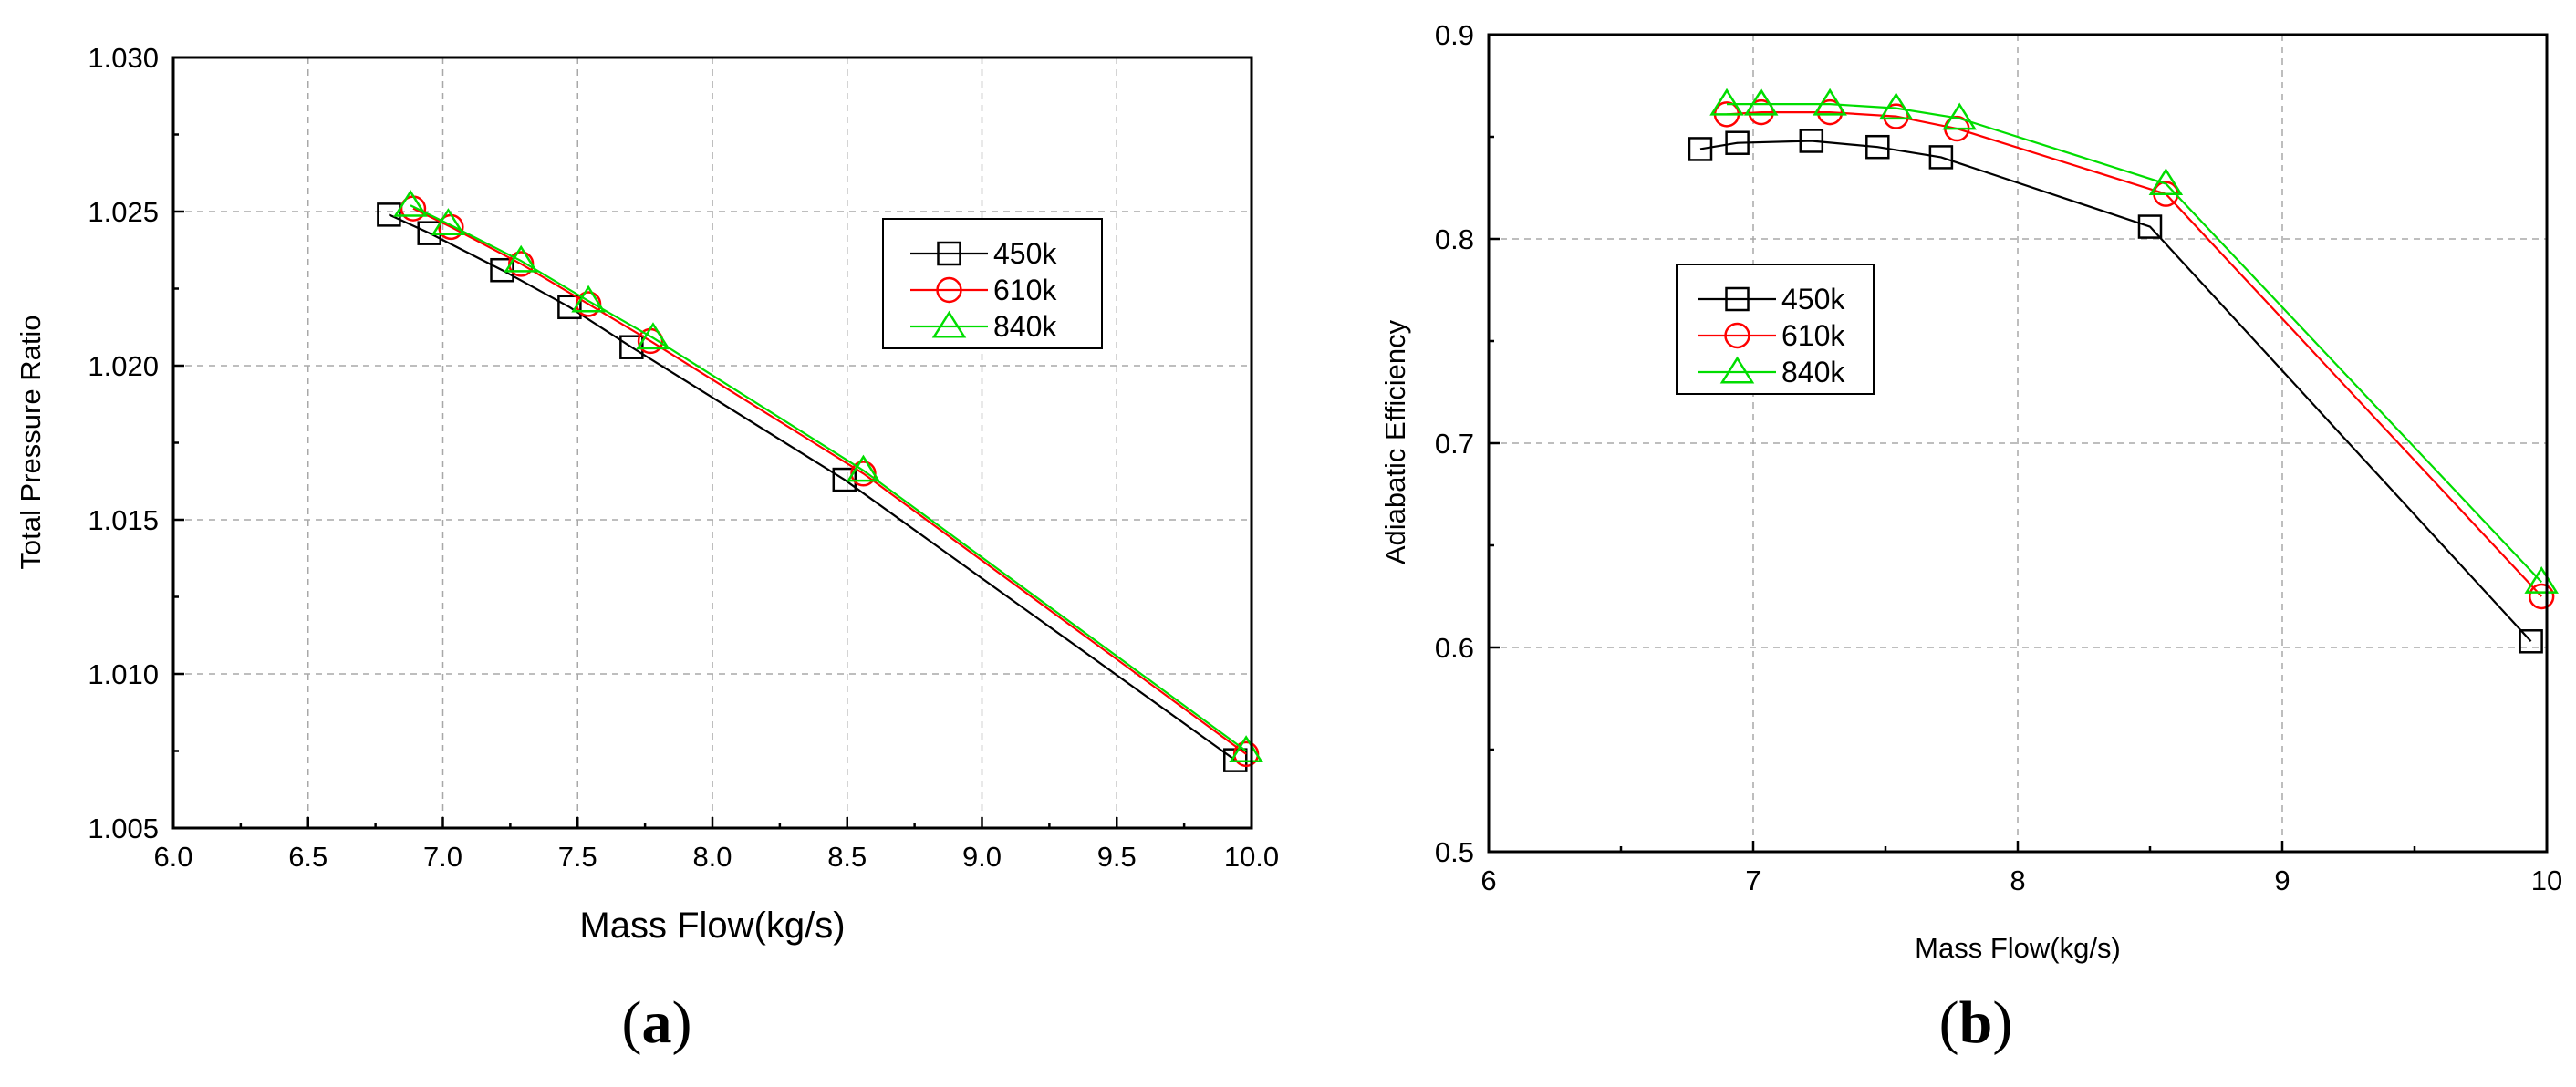 The image size is (2576, 1087). What do you see at coordinates (123, 674) in the screenshot?
I see `chart-a-ytick-label: 1.010` at bounding box center [123, 674].